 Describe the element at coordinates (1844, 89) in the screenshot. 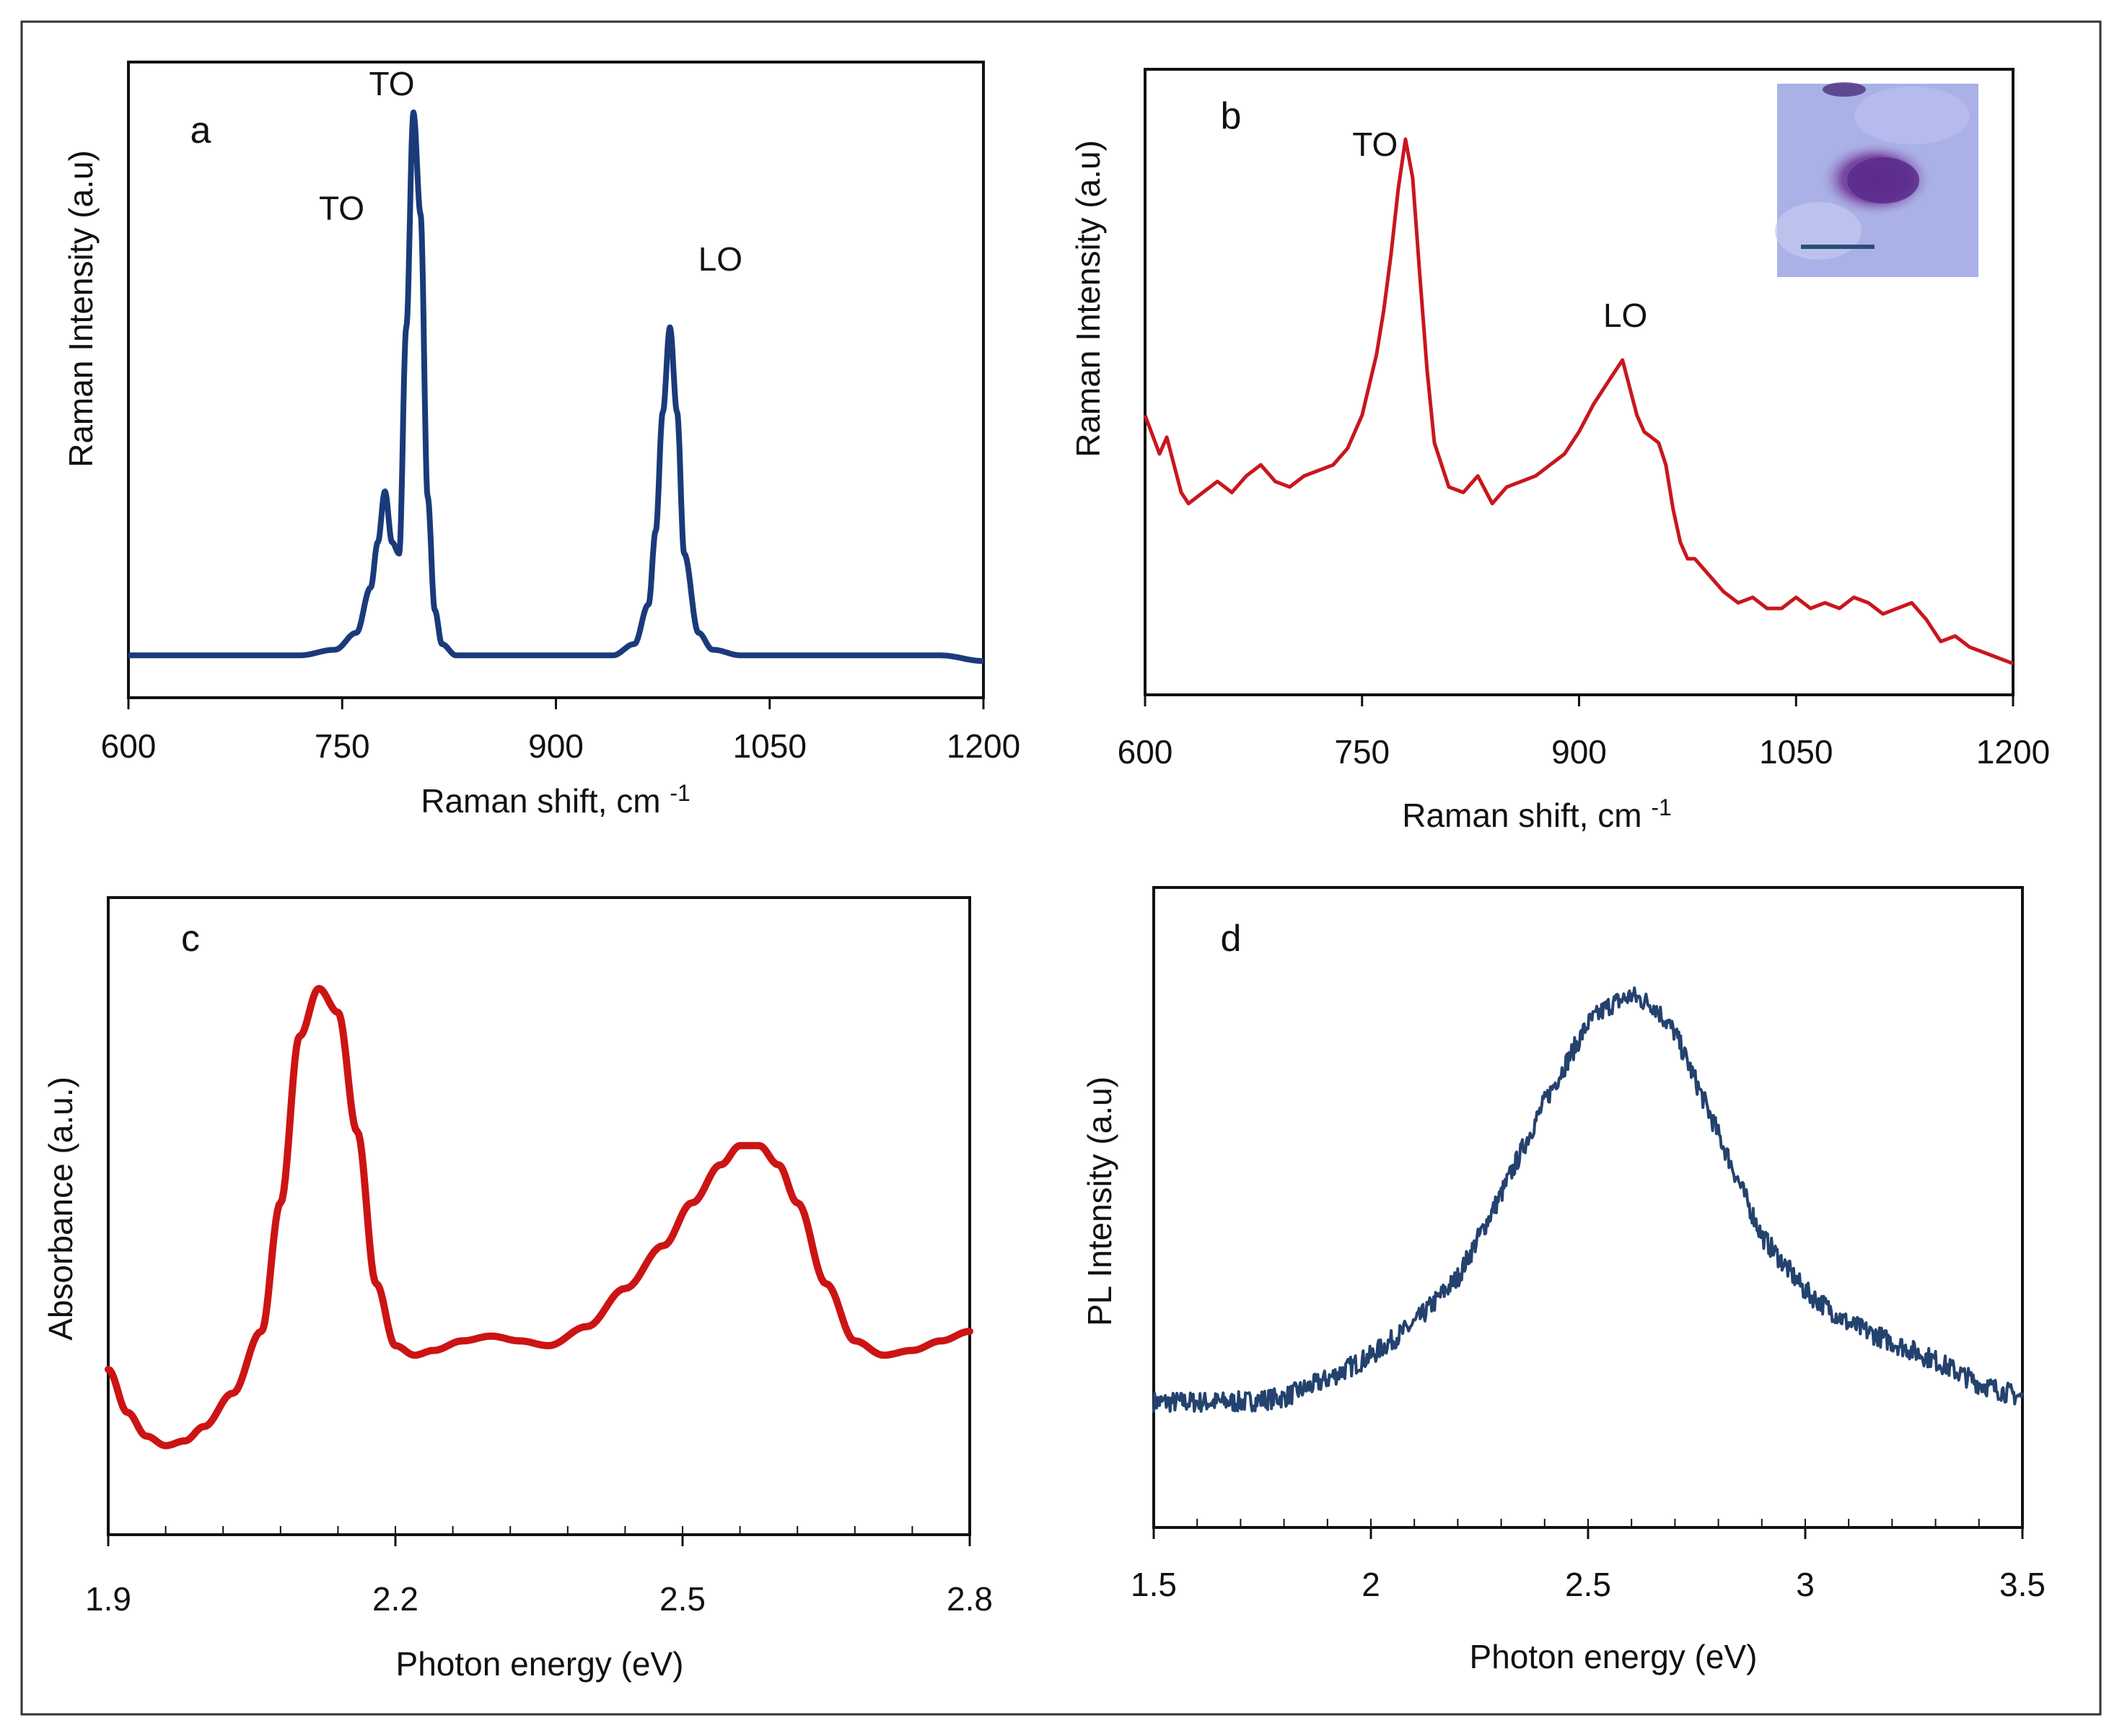

I see `inset-dark-spot` at that location.